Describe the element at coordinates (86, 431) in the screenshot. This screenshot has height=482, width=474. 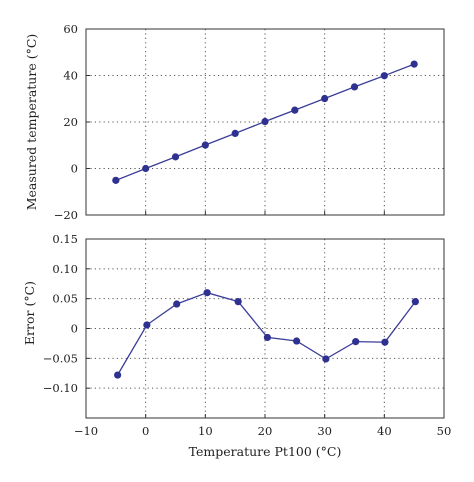
I see `error-x-tick-label: −10` at that location.